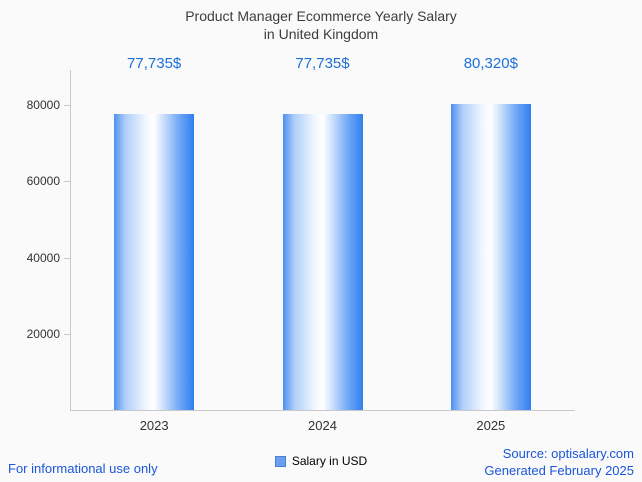  What do you see at coordinates (559, 470) in the screenshot?
I see `generated-date: Generated February 2025` at bounding box center [559, 470].